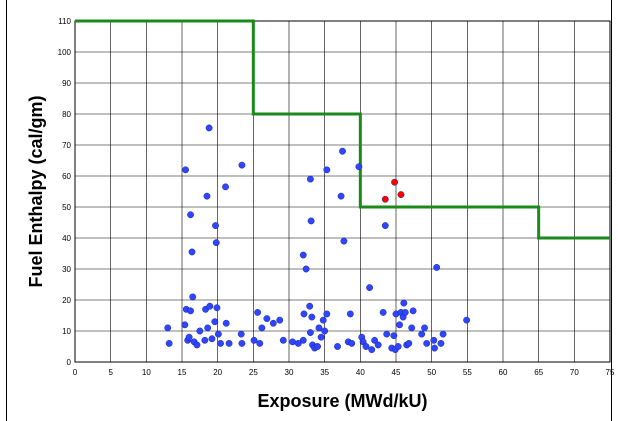  What do you see at coordinates (66, 269) in the screenshot?
I see `y-tick-label-3: 30` at bounding box center [66, 269].